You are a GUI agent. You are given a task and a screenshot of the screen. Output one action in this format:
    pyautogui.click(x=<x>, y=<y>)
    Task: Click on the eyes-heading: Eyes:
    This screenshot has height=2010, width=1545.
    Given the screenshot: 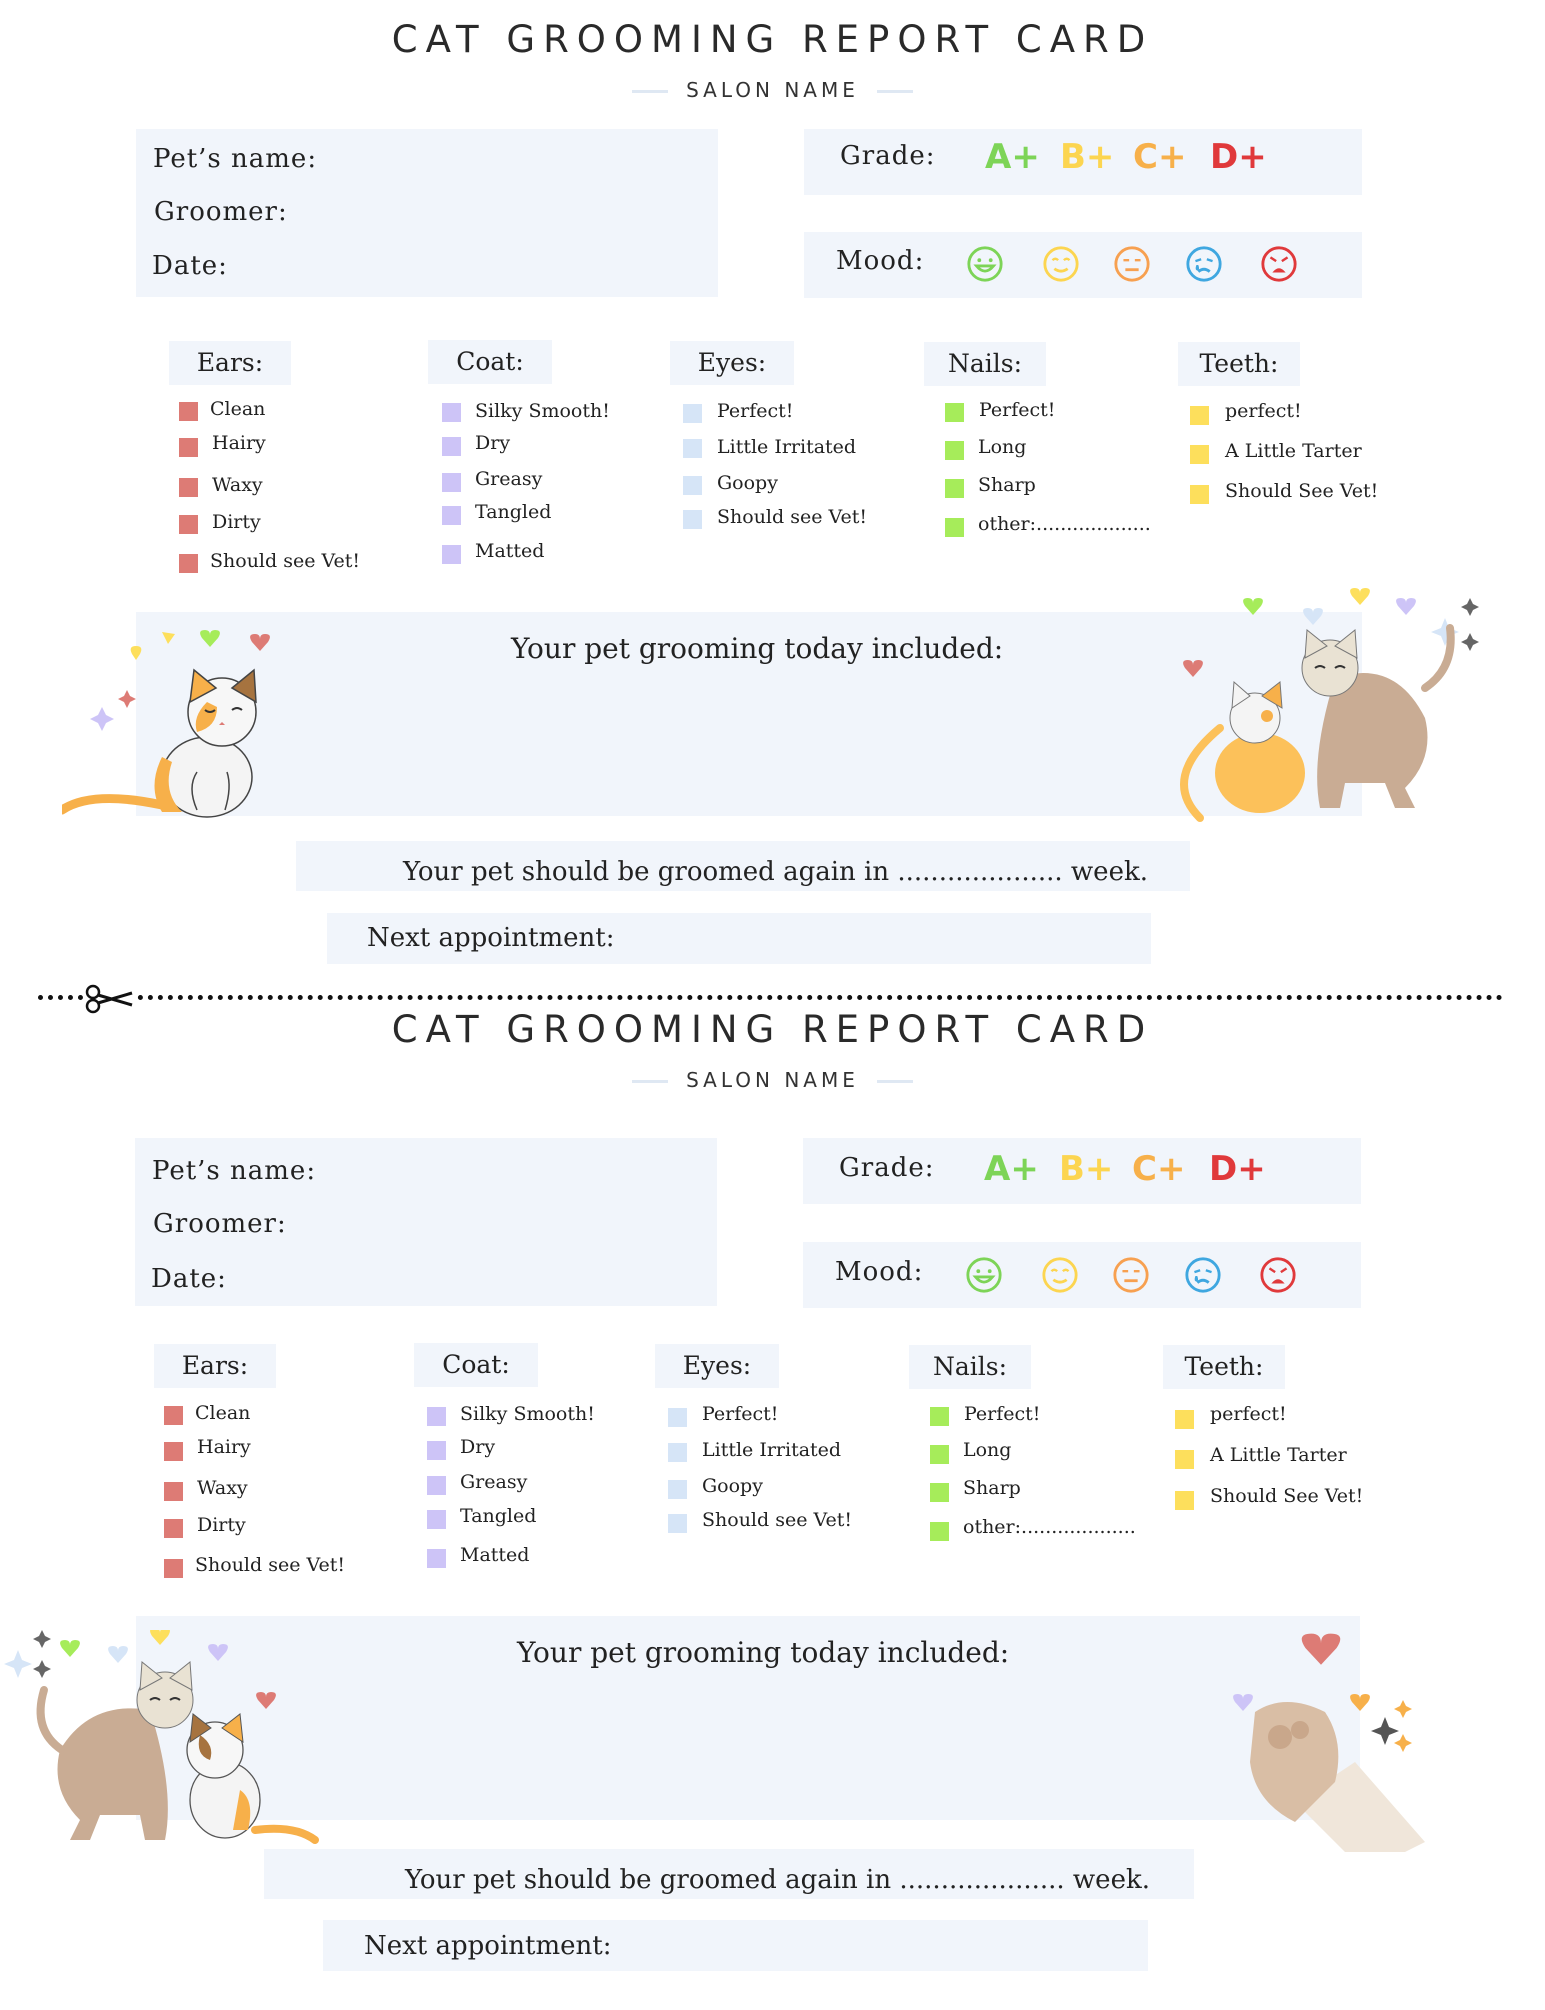 What is the action you would take?
    pyautogui.click(x=717, y=1366)
    